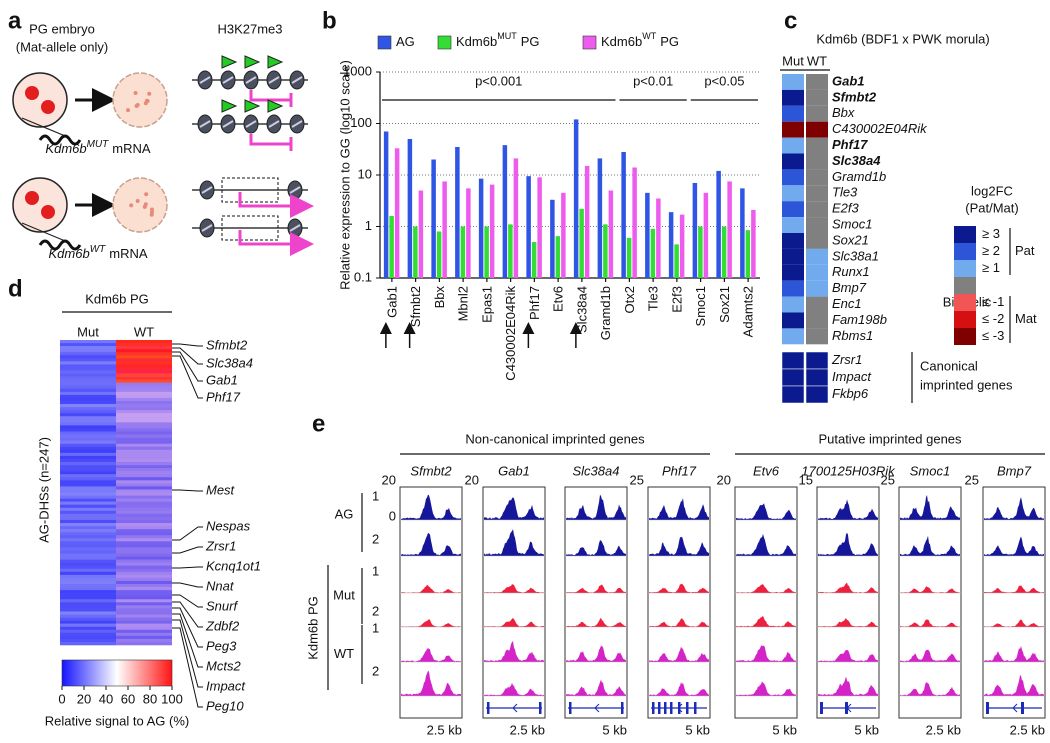  Describe the element at coordinates (233, 565) in the screenshot. I see `gene-label: Kcnq1ot1` at that location.